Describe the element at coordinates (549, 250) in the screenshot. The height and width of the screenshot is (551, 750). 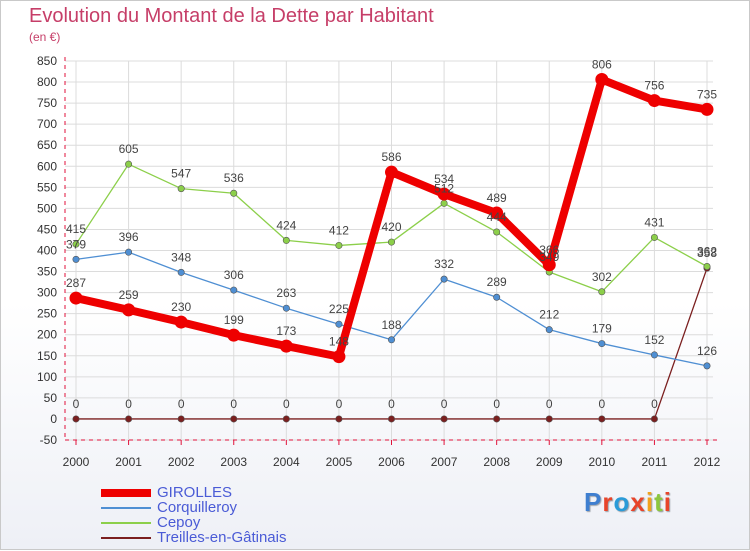
I see `data-label: 366` at that location.